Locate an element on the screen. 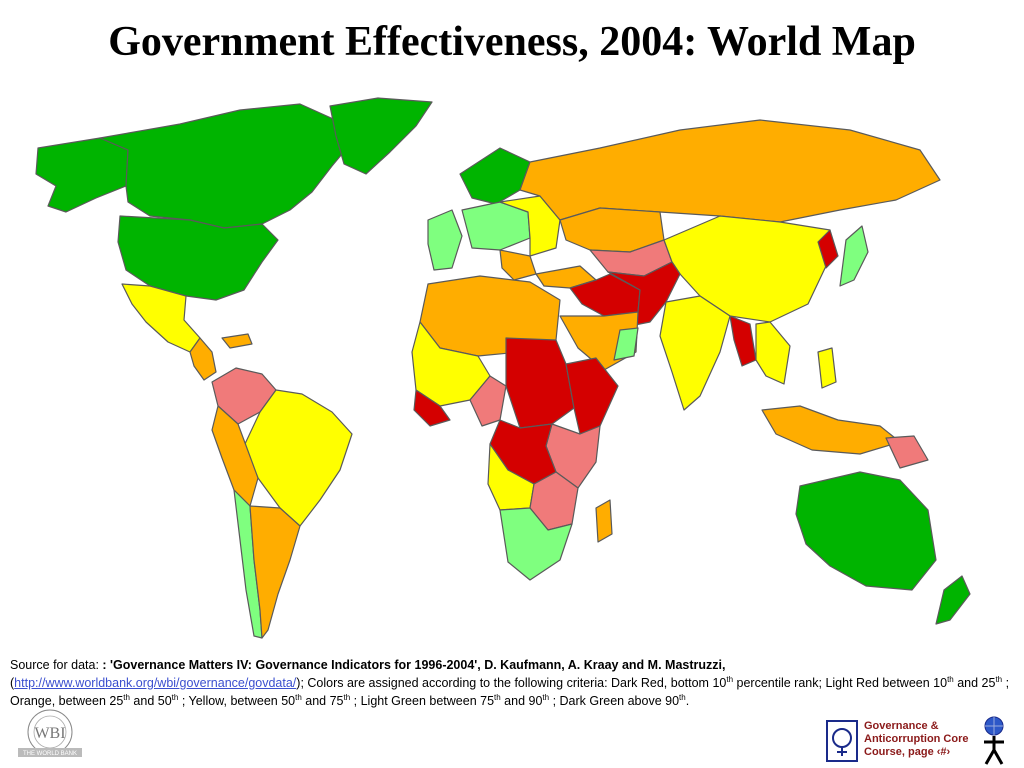 The image size is (1024, 768). region-southeast-asia is located at coordinates (773, 353).